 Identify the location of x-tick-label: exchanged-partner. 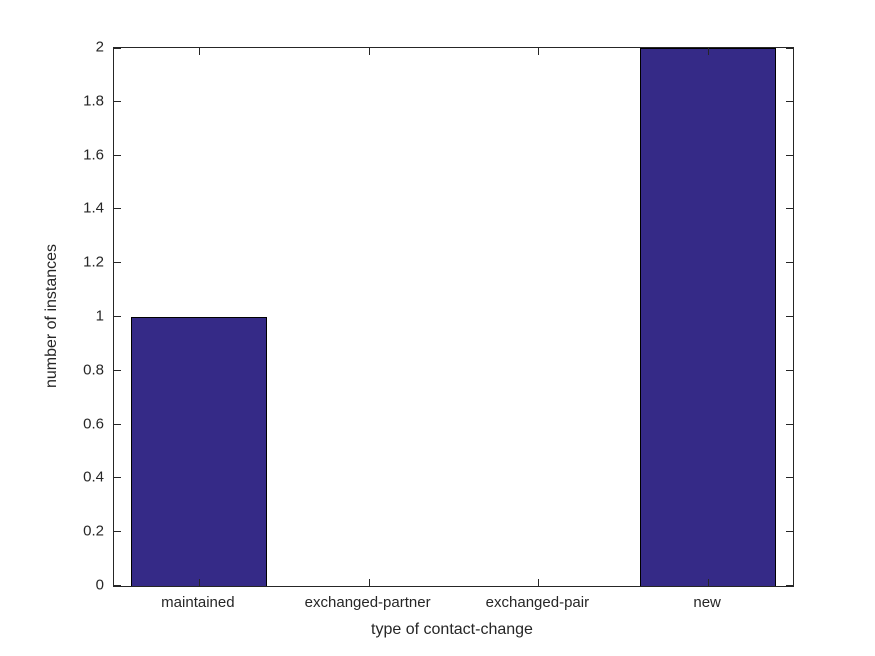
(367, 602).